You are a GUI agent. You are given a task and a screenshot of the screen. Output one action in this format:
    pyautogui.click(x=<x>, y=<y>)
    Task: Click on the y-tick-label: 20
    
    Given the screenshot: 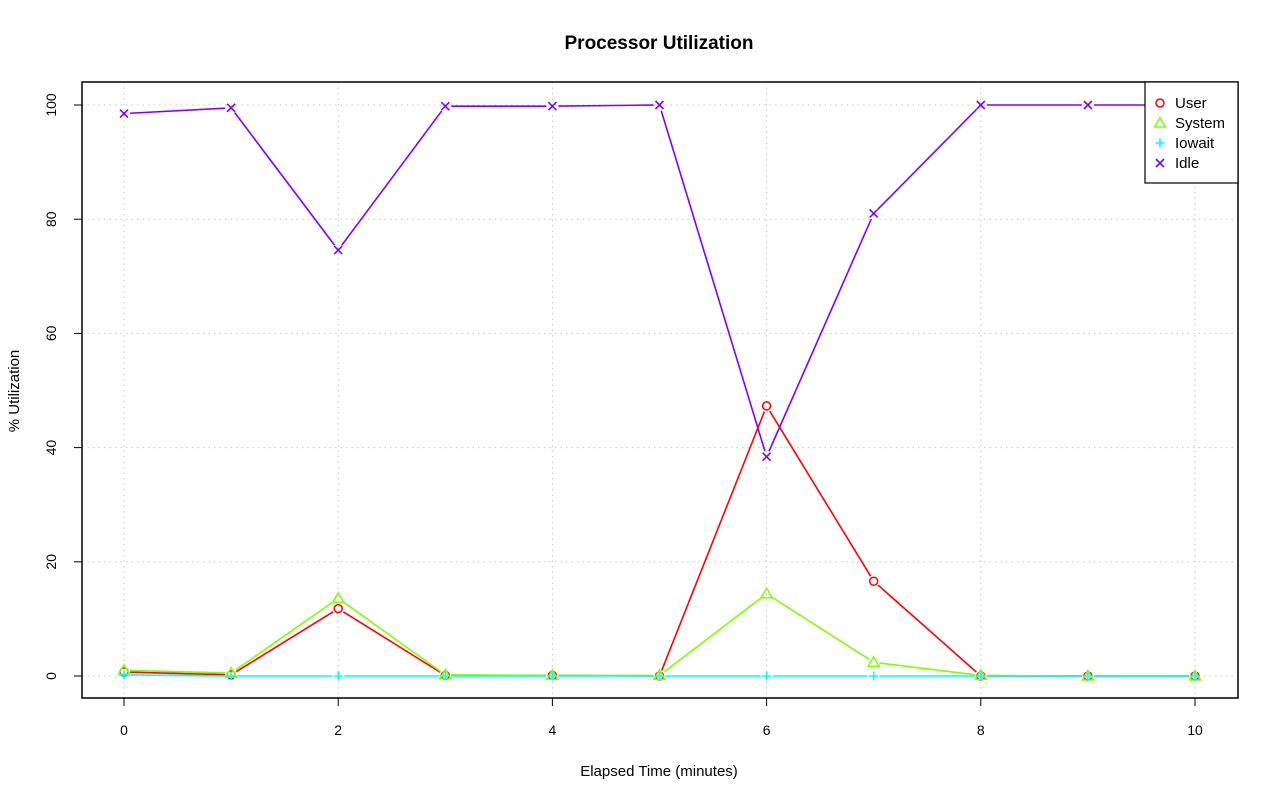 What is the action you would take?
    pyautogui.click(x=51, y=562)
    